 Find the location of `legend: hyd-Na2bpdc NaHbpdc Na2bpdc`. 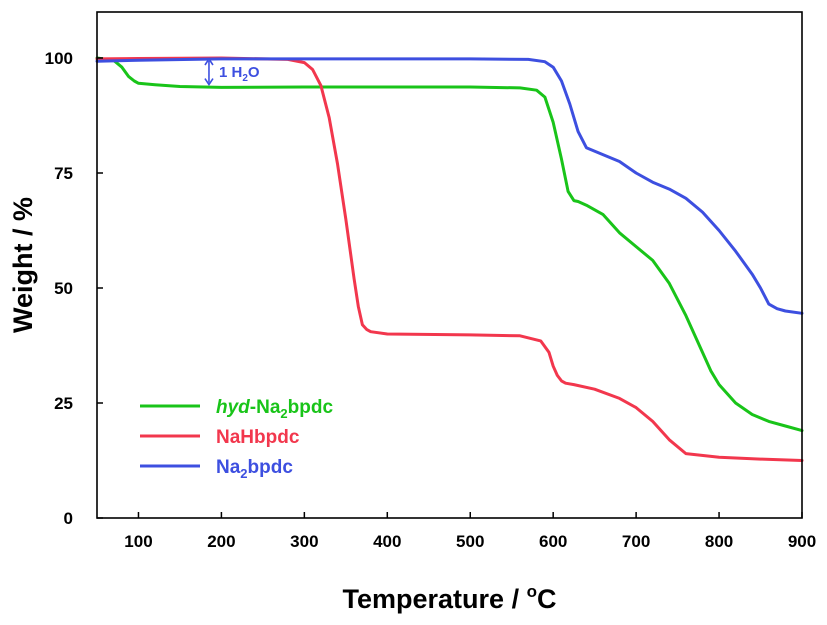

legend: hyd-Na2bpdc NaHbpdc Na2bpdc is located at coordinates (236, 439).